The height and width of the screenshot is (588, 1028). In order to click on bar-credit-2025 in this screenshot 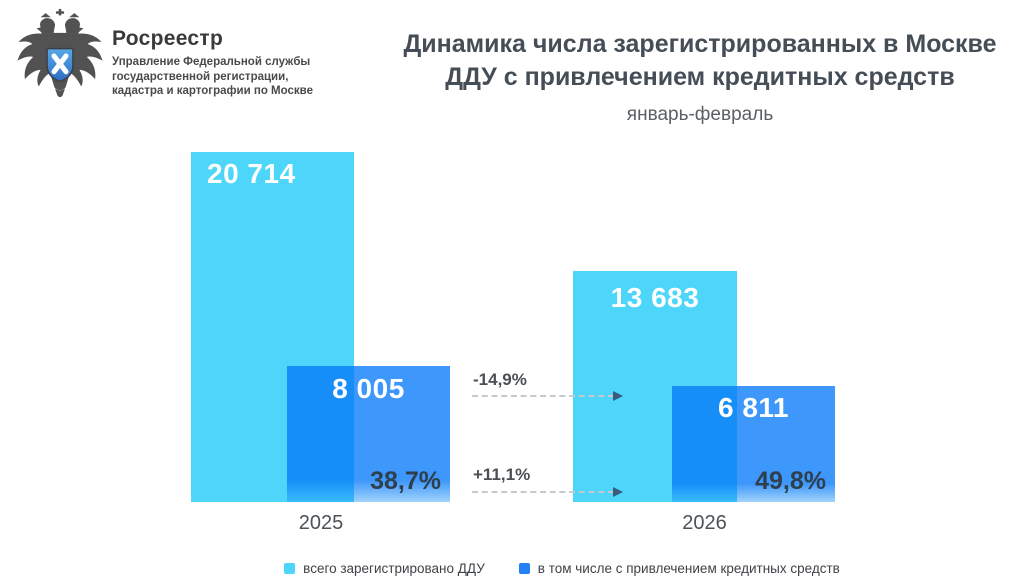, I will do `click(368, 434)`.